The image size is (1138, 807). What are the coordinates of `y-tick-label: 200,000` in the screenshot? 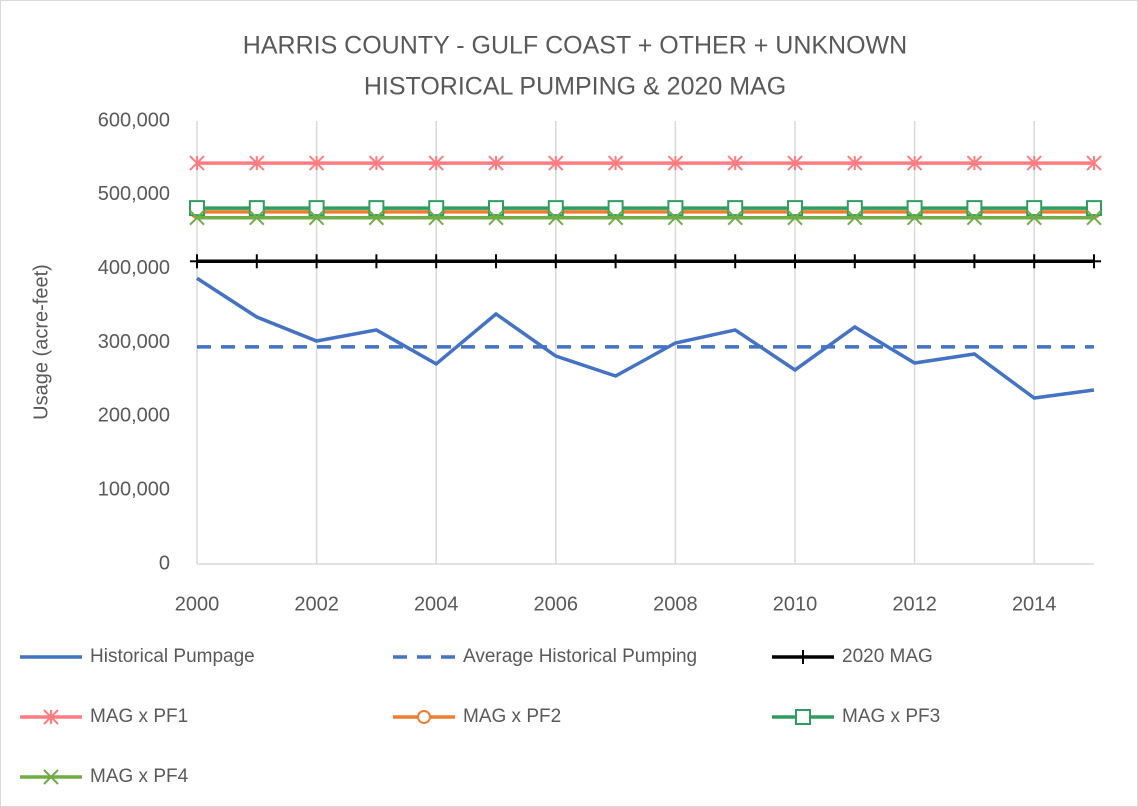 It's located at (134, 416).